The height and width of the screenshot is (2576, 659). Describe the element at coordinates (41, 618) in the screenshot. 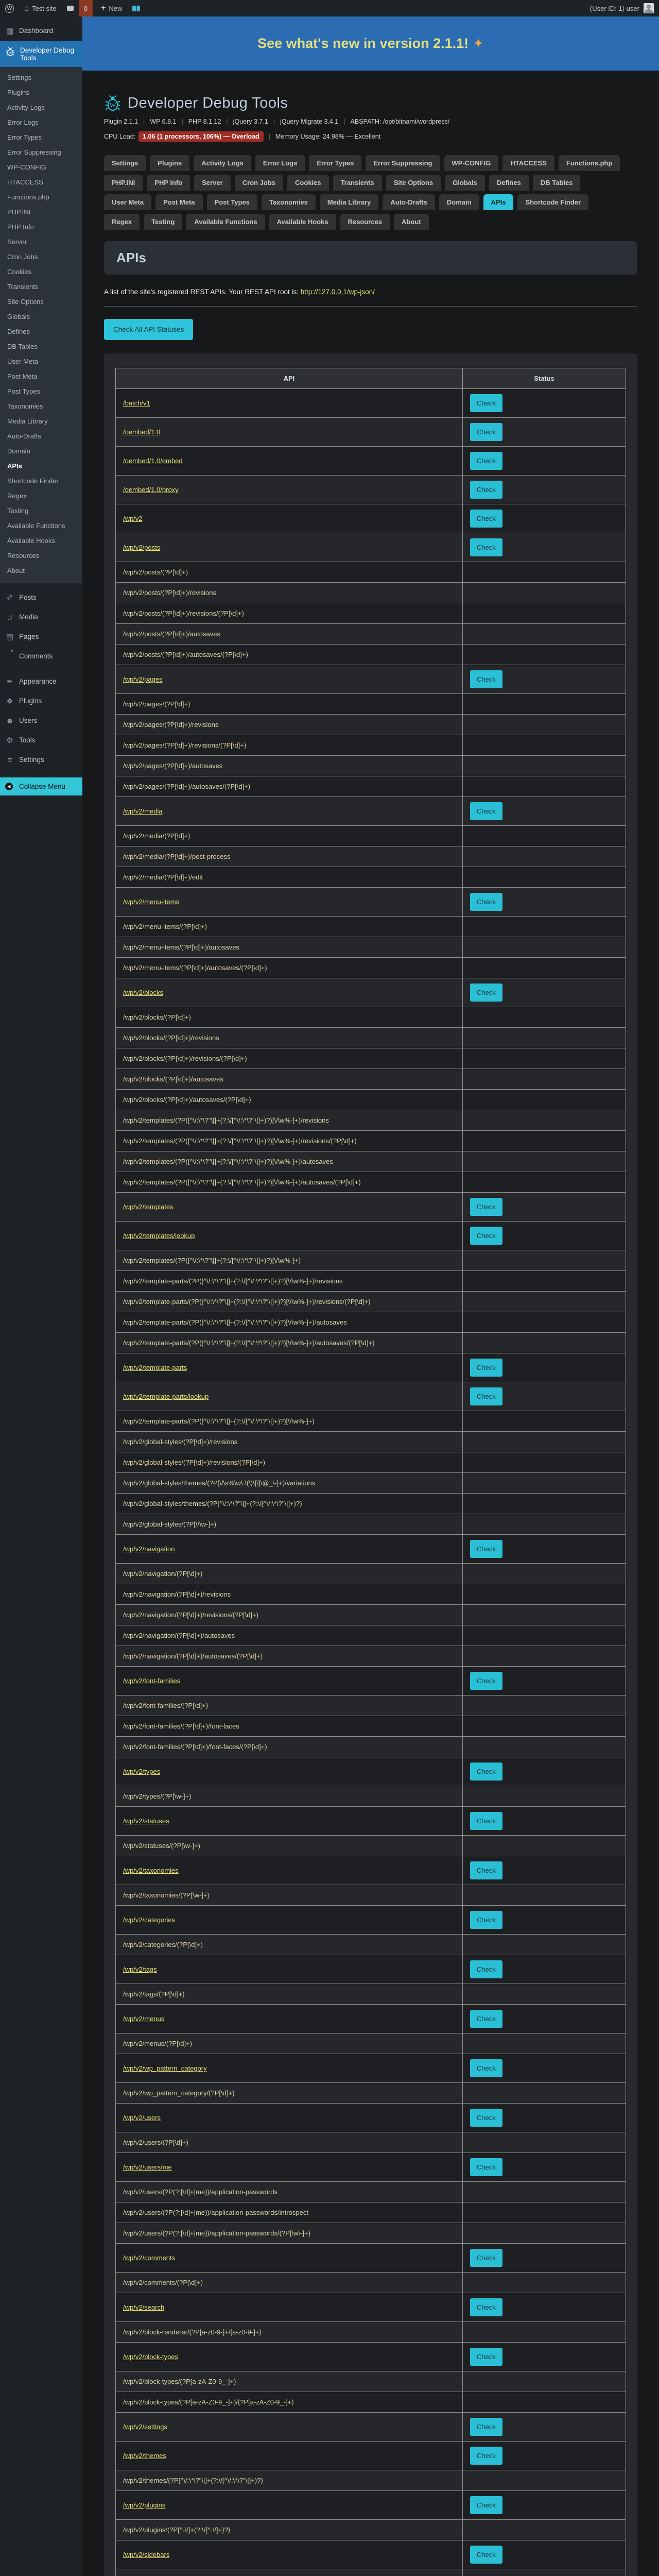

I see `sidebar-item-media: ♫ Media` at that location.